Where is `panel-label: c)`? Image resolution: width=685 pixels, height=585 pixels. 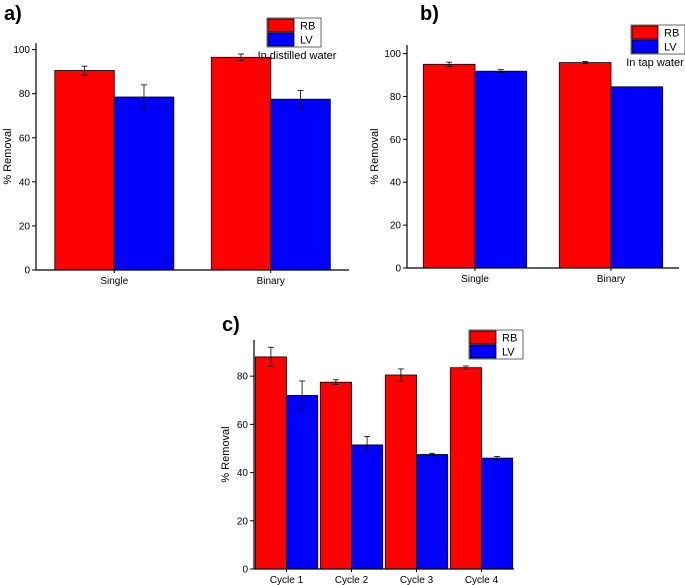 panel-label: c) is located at coordinates (231, 325).